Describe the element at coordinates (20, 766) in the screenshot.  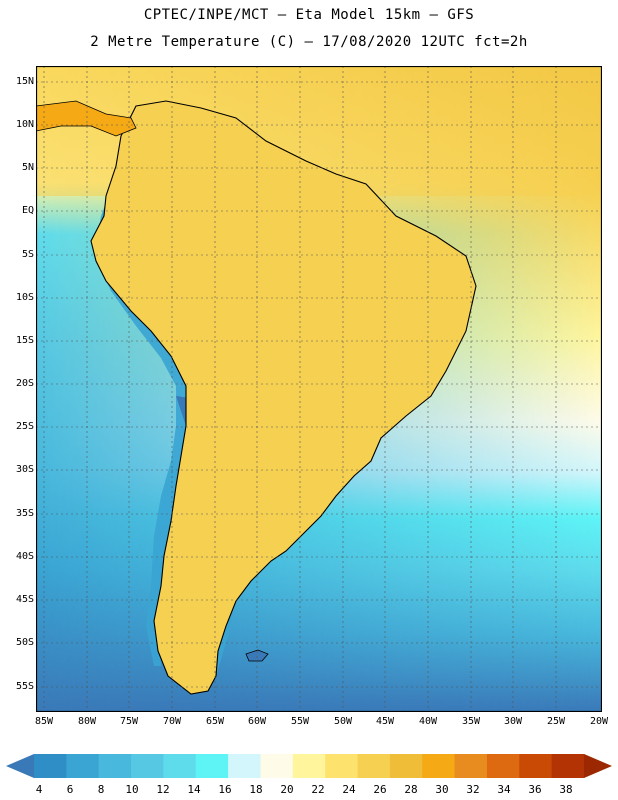
I see `colorbar-low-arrow` at that location.